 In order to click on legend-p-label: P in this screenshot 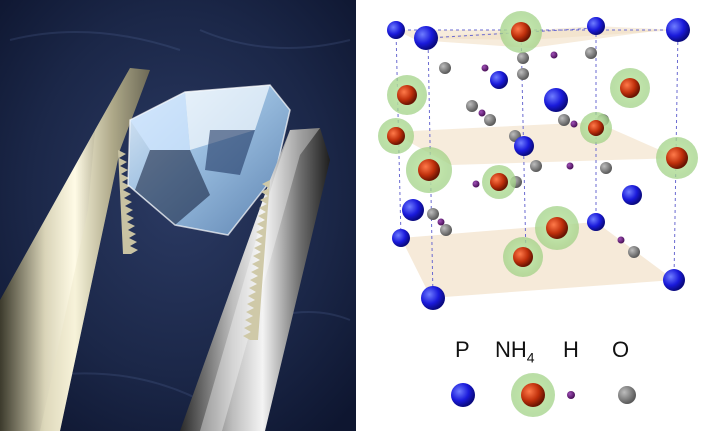, I will do `click(462, 349)`.